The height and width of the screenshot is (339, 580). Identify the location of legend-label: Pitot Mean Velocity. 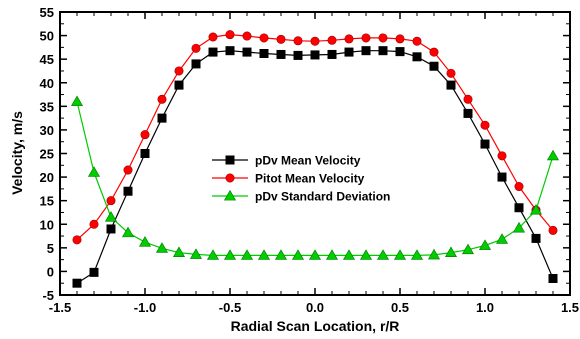
(310, 179).